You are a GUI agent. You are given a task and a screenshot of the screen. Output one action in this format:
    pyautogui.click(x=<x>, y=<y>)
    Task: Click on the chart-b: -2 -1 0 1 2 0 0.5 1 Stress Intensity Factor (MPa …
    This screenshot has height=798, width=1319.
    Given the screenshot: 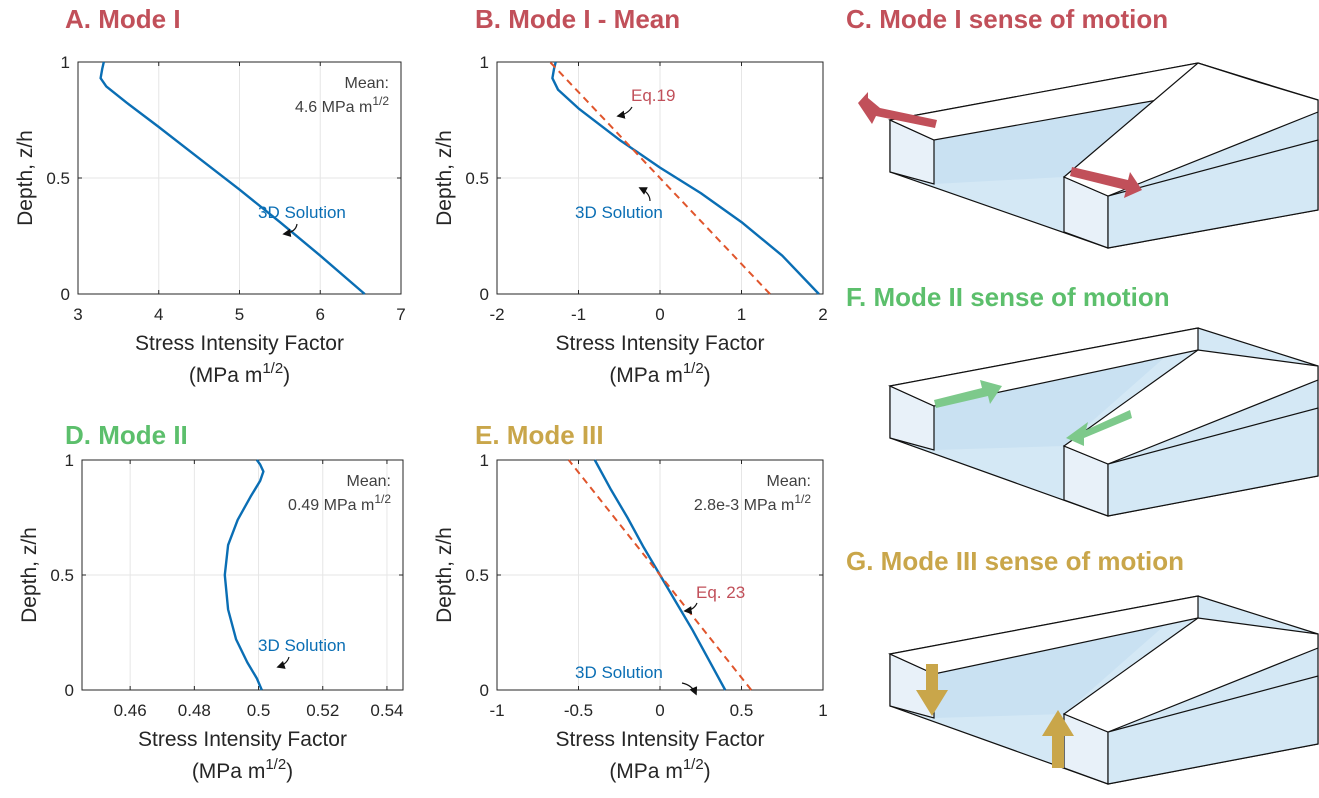 What is the action you would take?
    pyautogui.click(x=630, y=220)
    